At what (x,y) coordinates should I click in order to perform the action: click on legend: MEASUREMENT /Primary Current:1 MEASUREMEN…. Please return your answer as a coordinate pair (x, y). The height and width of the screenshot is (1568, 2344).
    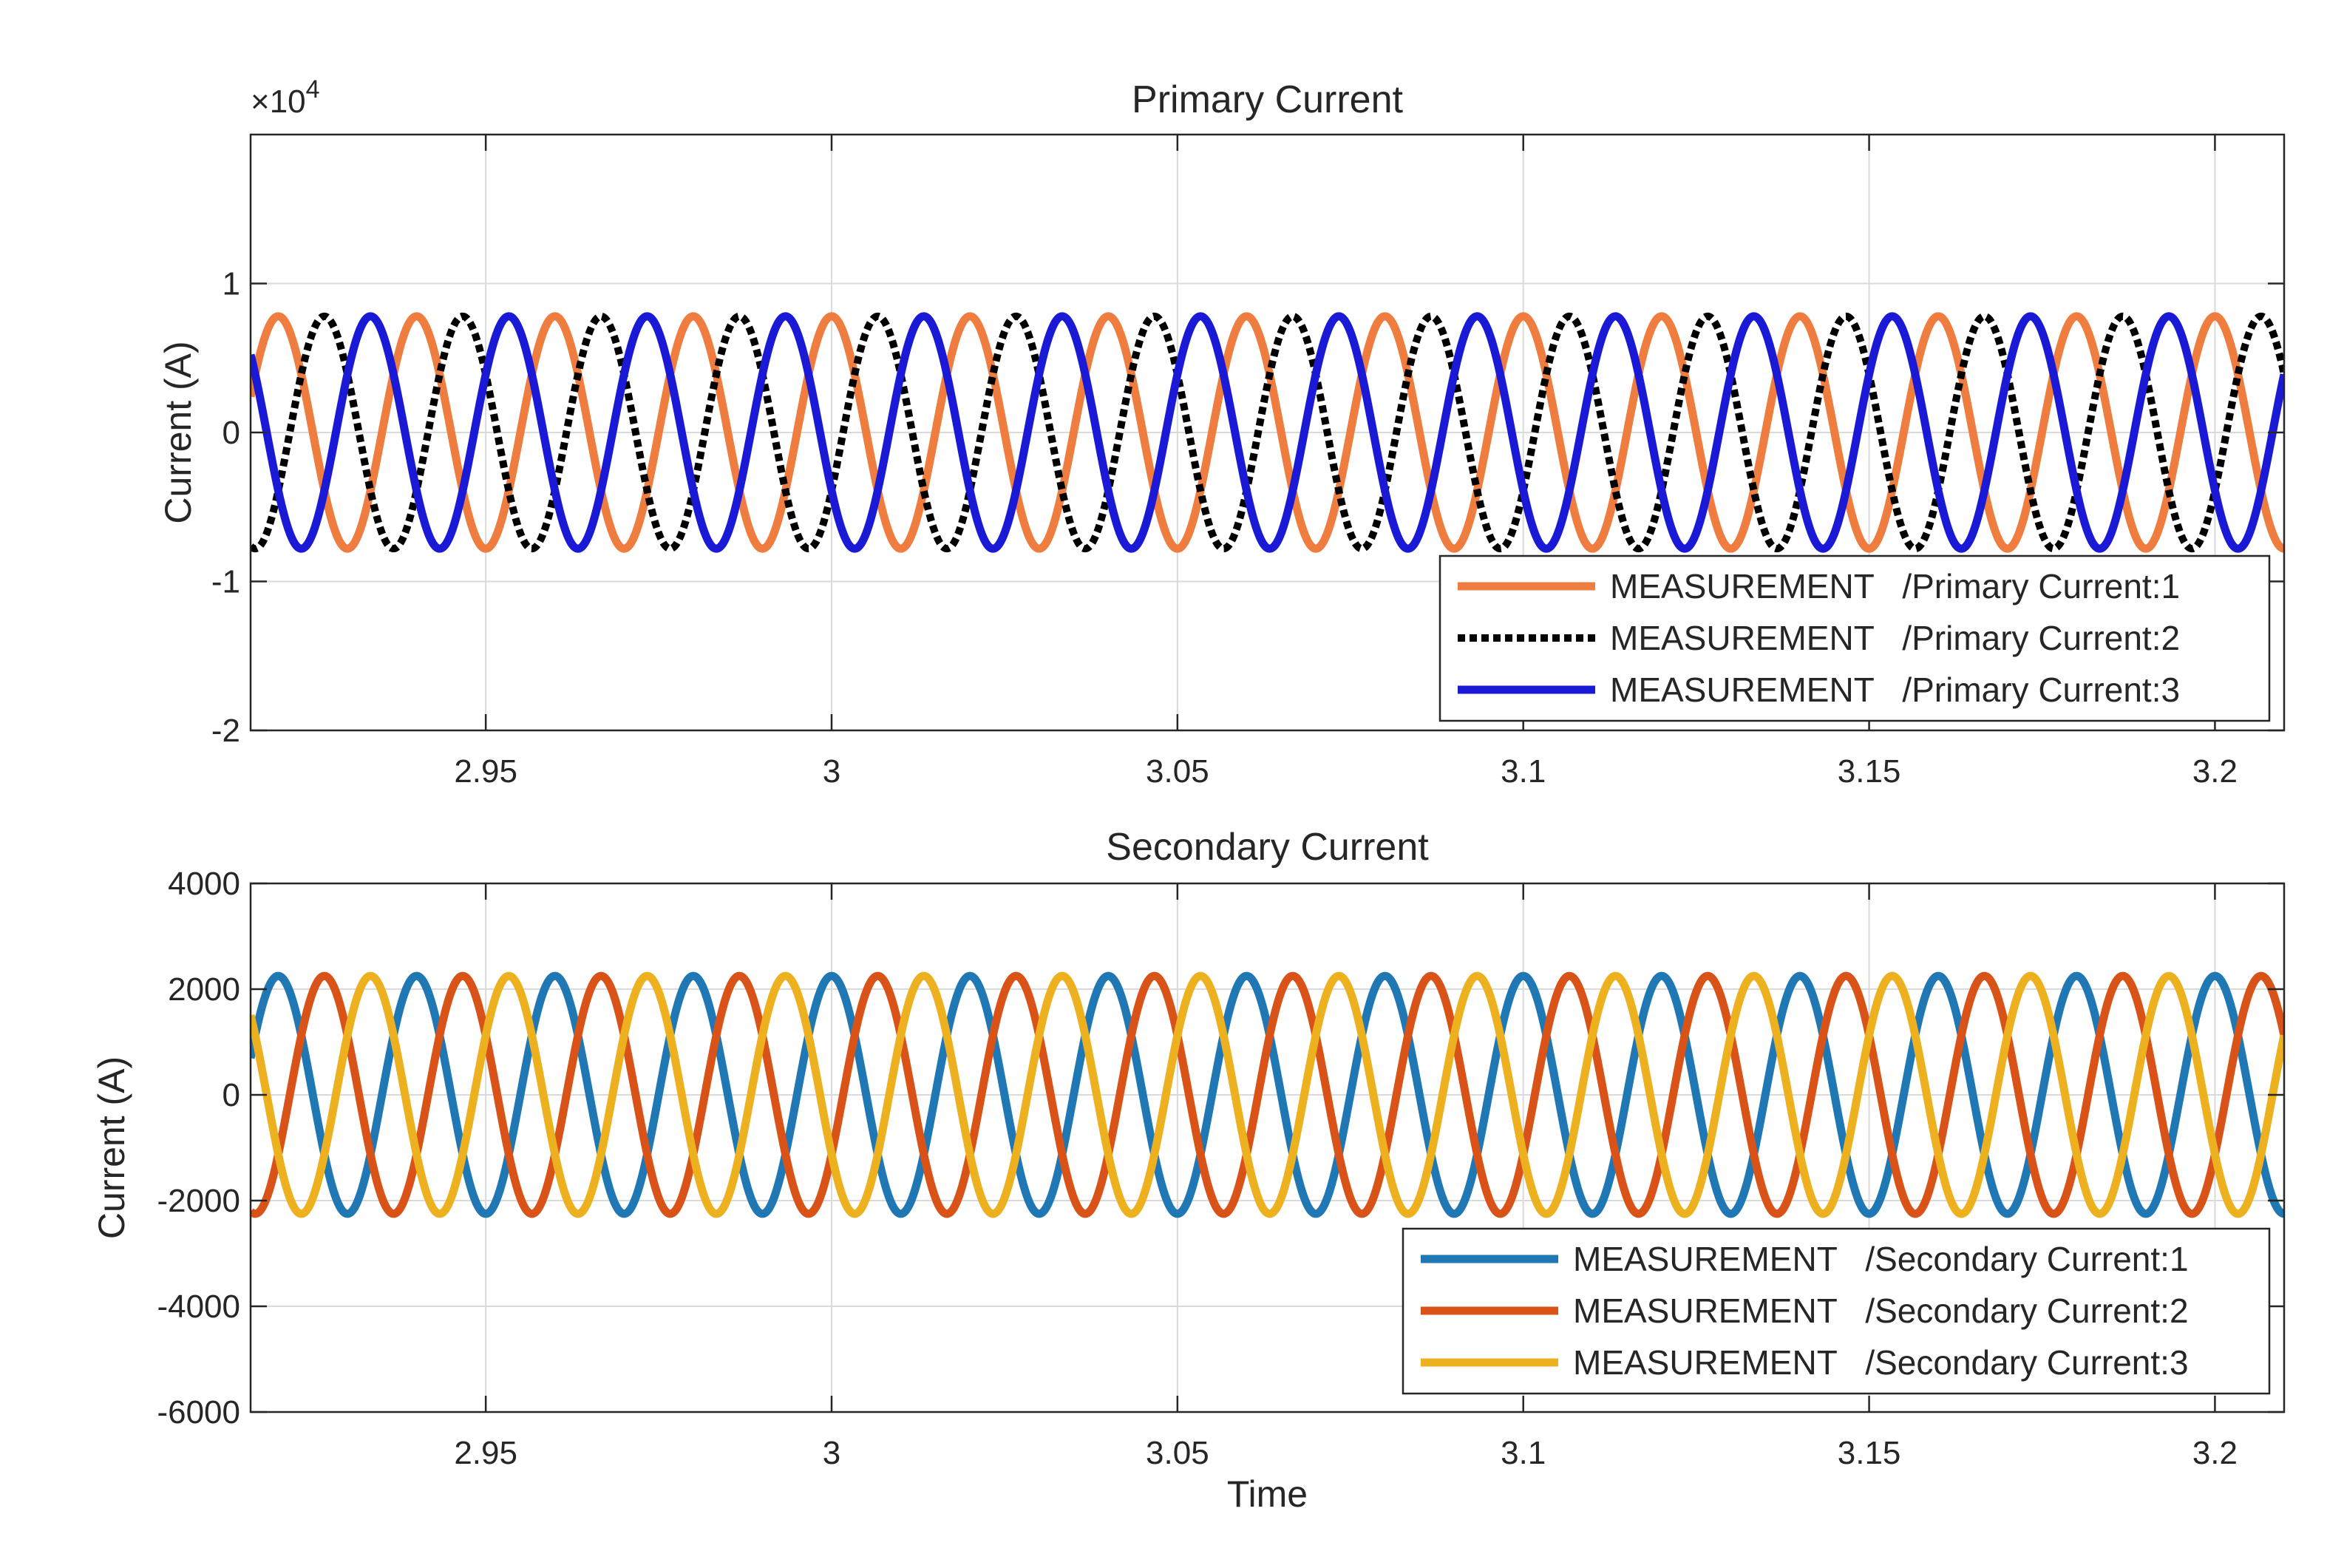
    Looking at the image, I should click on (1854, 638).